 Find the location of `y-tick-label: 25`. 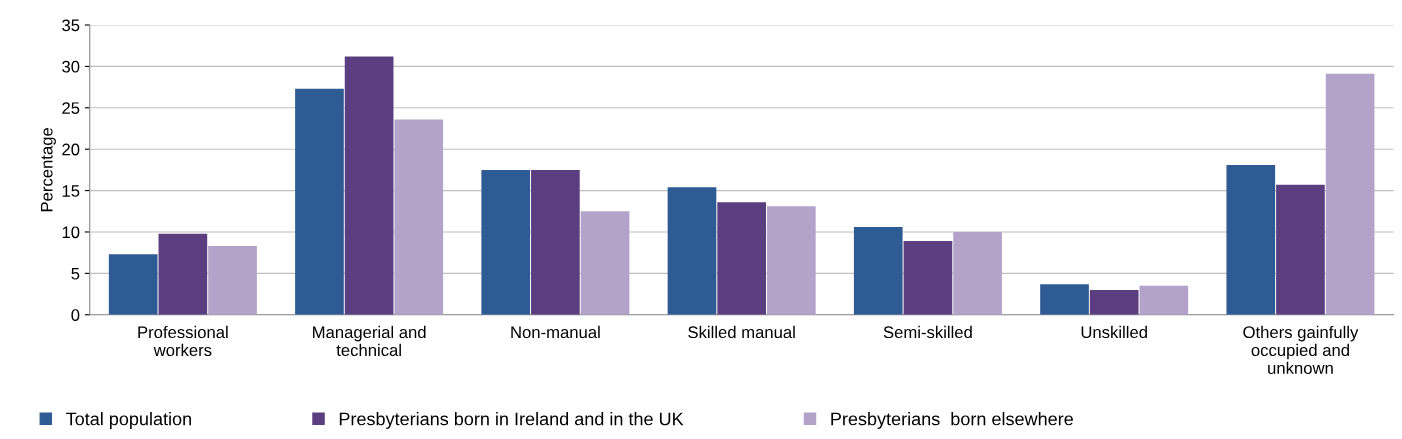

y-tick-label: 25 is located at coordinates (71, 108).